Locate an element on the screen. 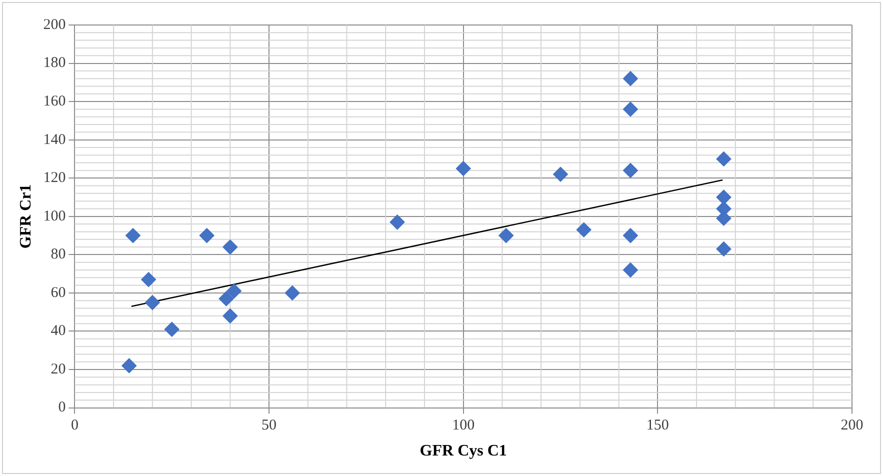 This screenshot has height=476, width=883. y-tick-label: 140 is located at coordinates (54, 140).